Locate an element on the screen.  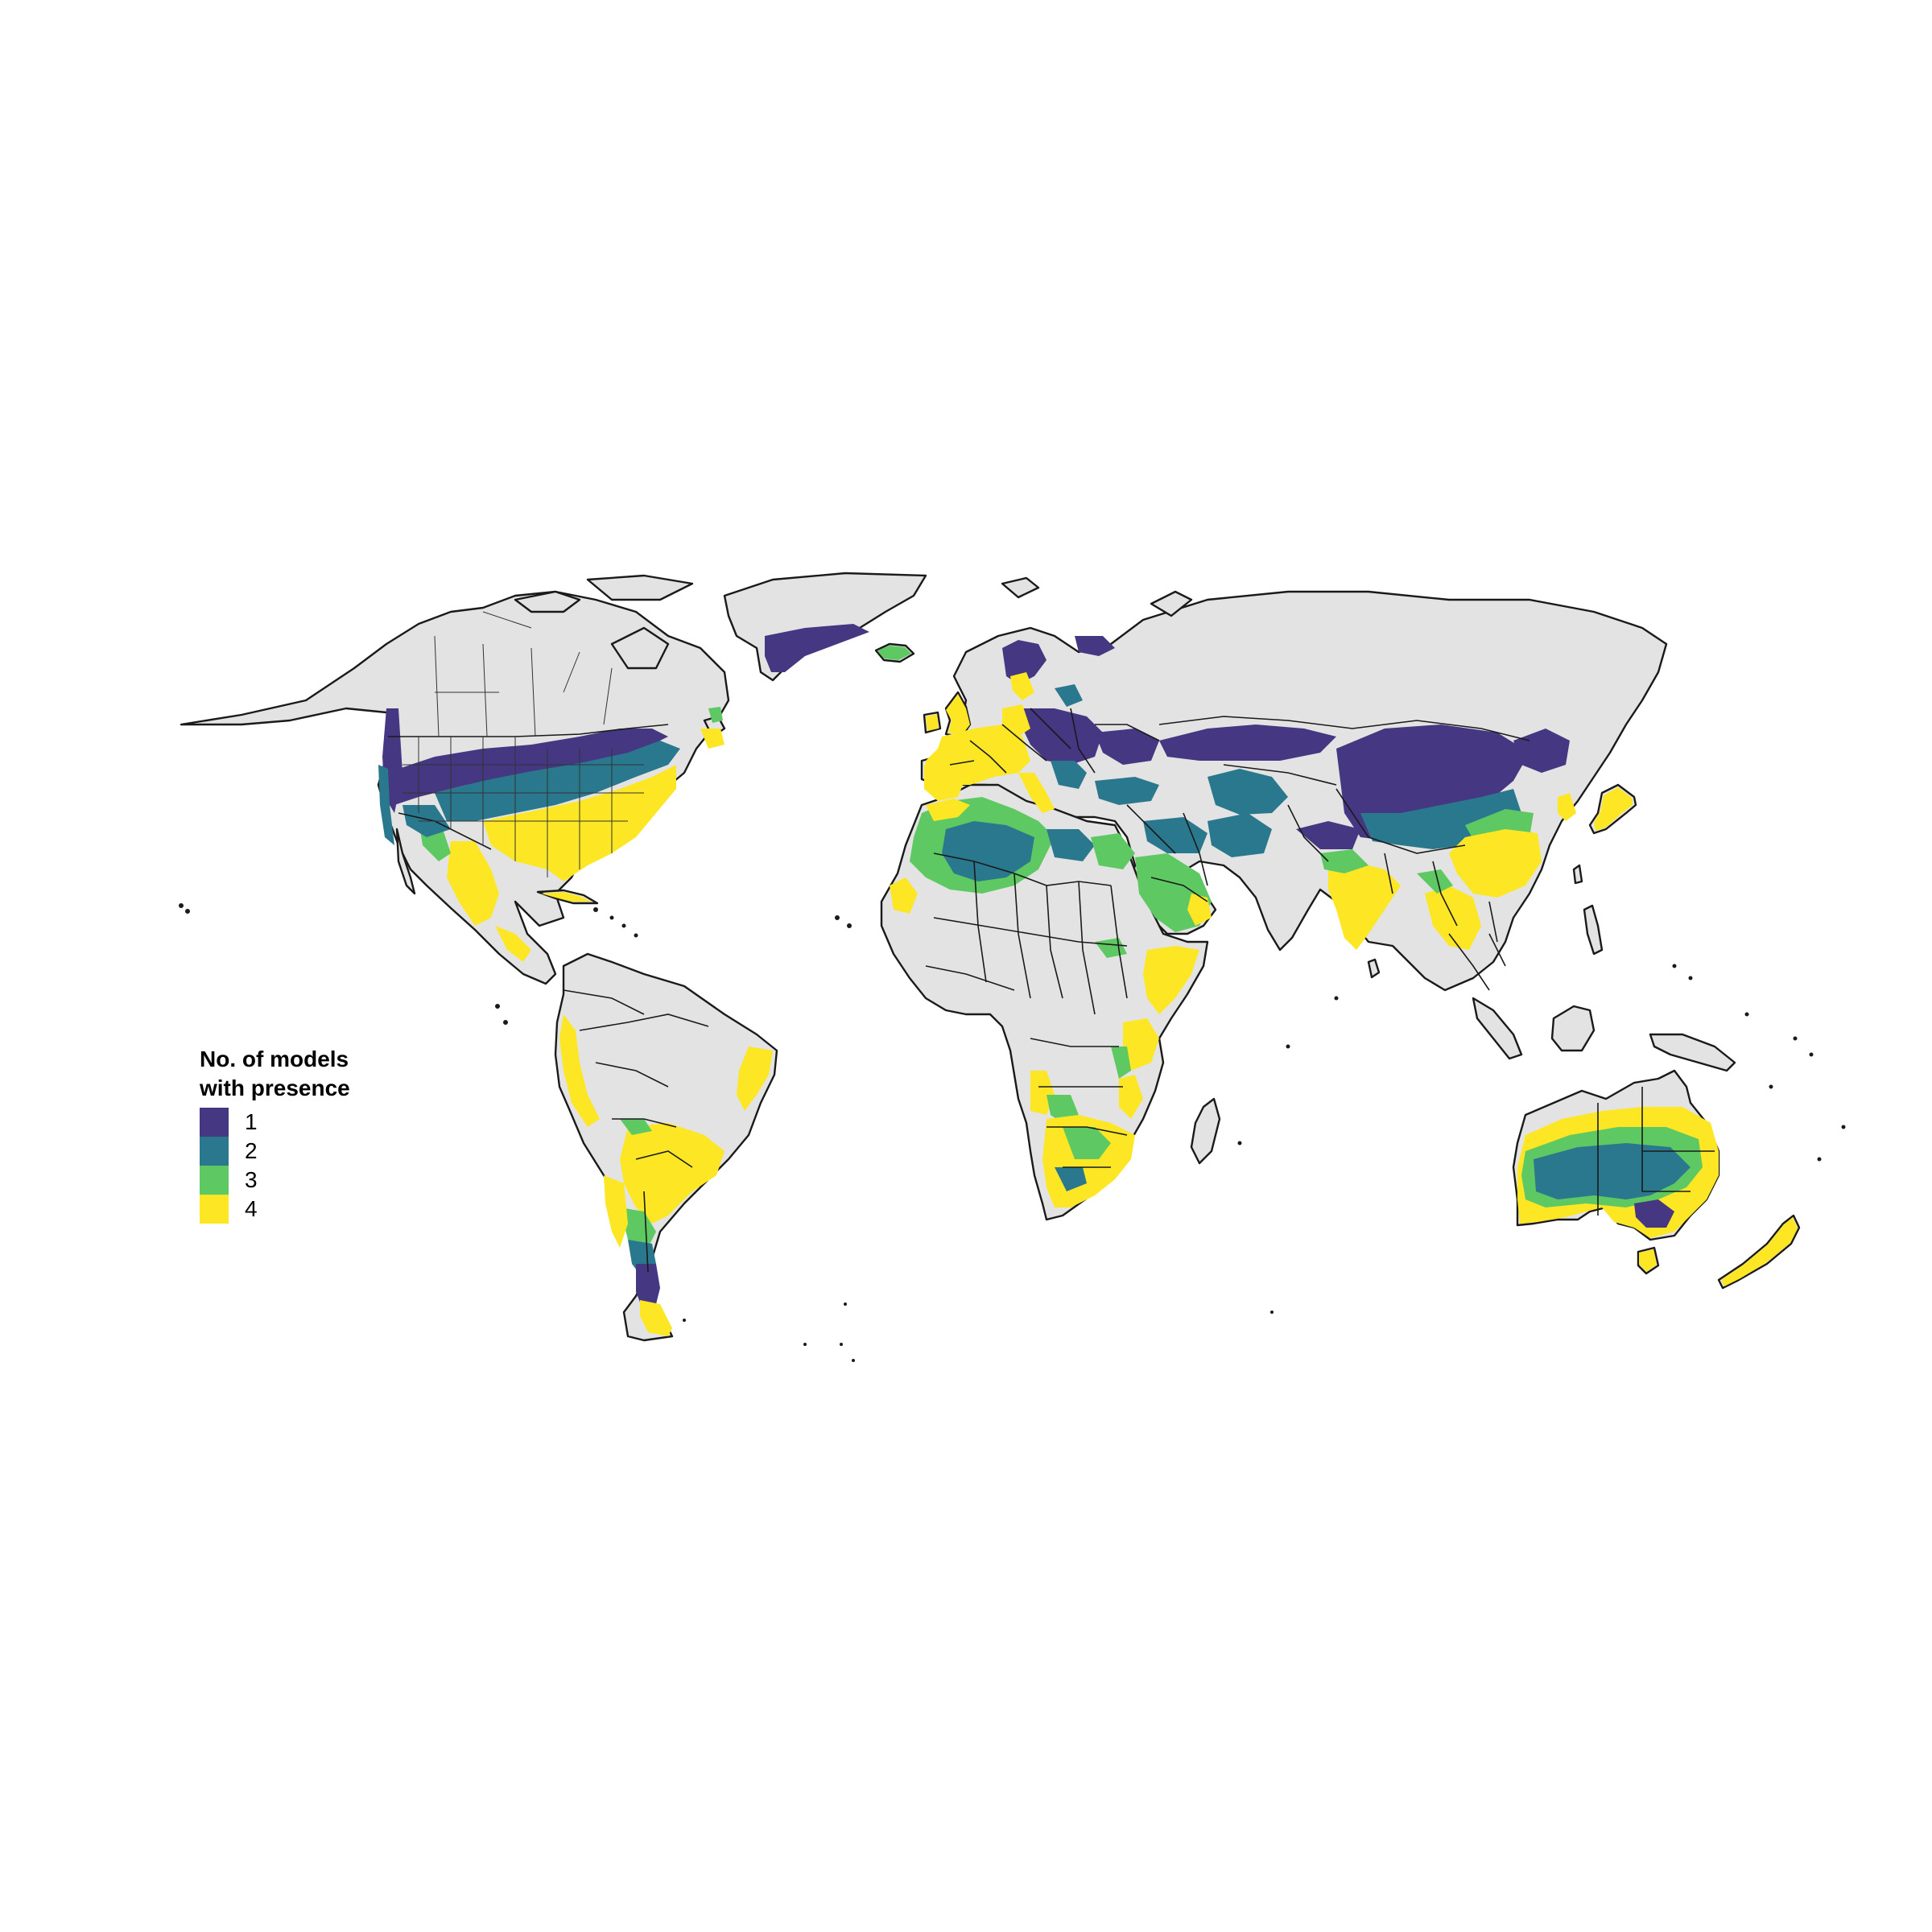
presence-nova-scotia is located at coordinates (715, 715).